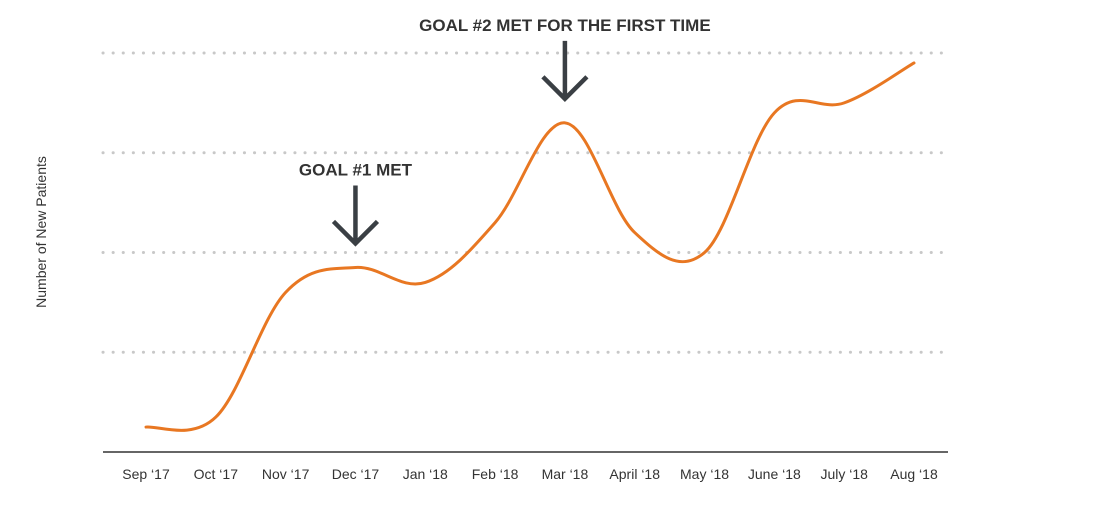 This screenshot has height=528, width=1116. What do you see at coordinates (565, 25) in the screenshot?
I see `annotation-label: GOAL #2 MET FOR THE FIRST TIME` at bounding box center [565, 25].